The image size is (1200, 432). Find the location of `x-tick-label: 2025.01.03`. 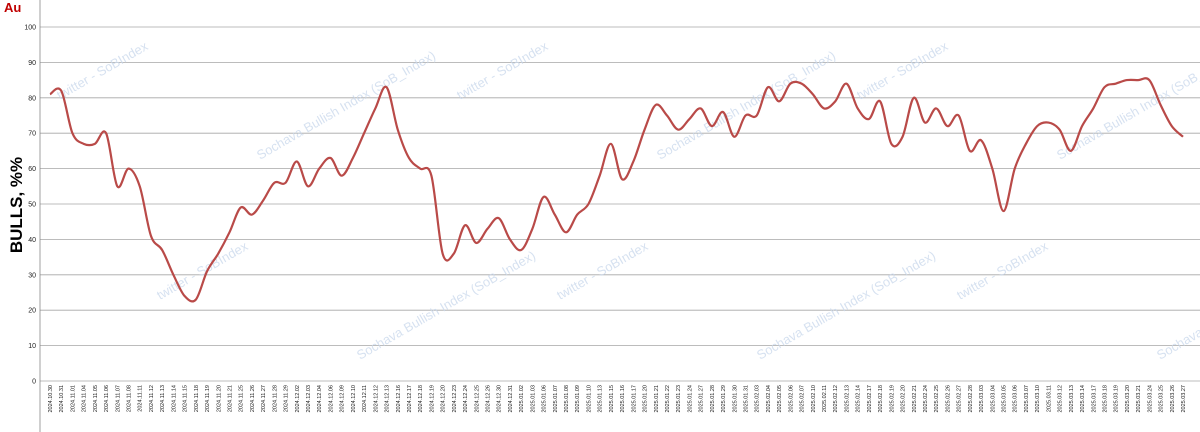

x-tick-label: 2025.01.03 is located at coordinates (533, 399).